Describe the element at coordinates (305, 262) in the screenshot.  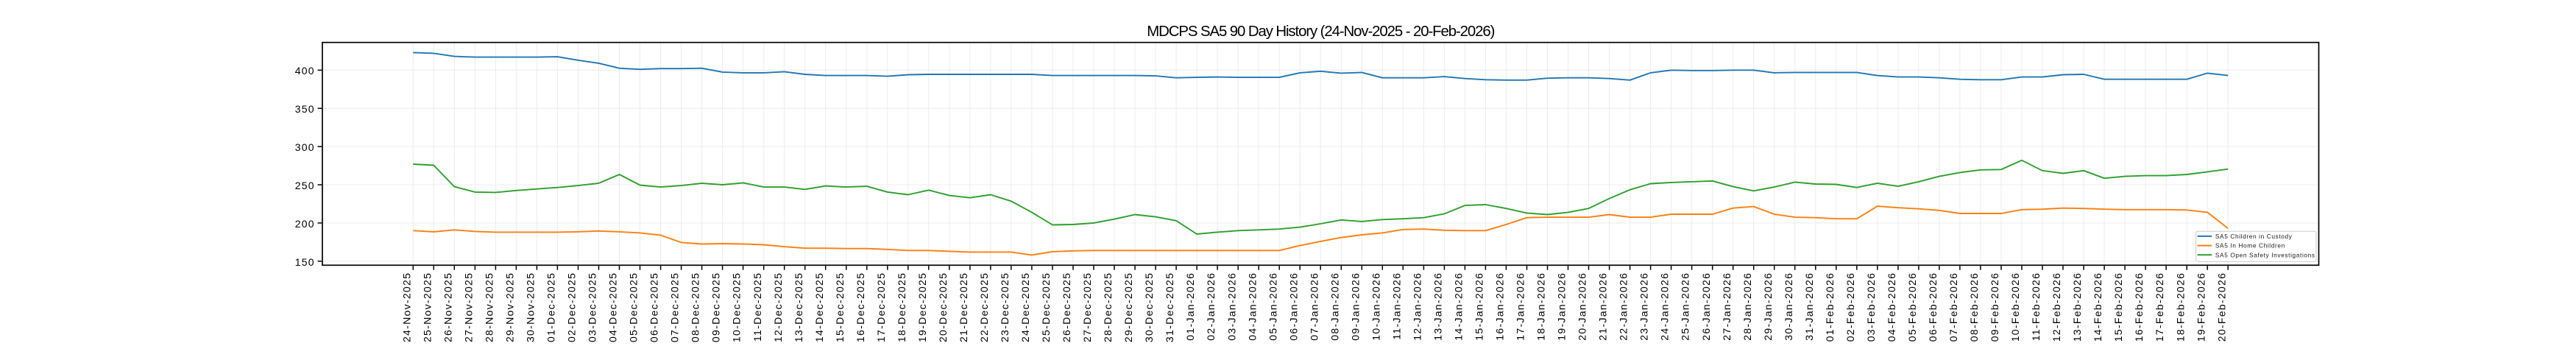
I see `svg-text: 150` at that location.